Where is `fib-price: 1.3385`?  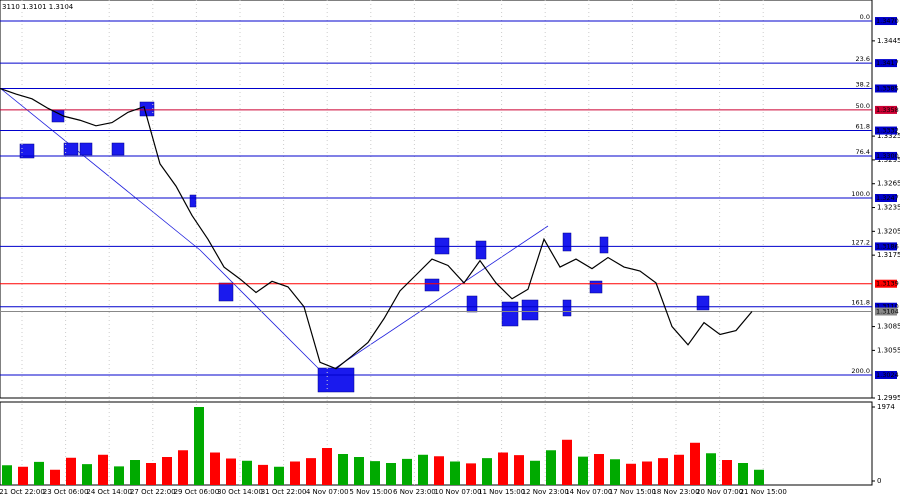
fib-price: 1.3385 is located at coordinates (887, 88).